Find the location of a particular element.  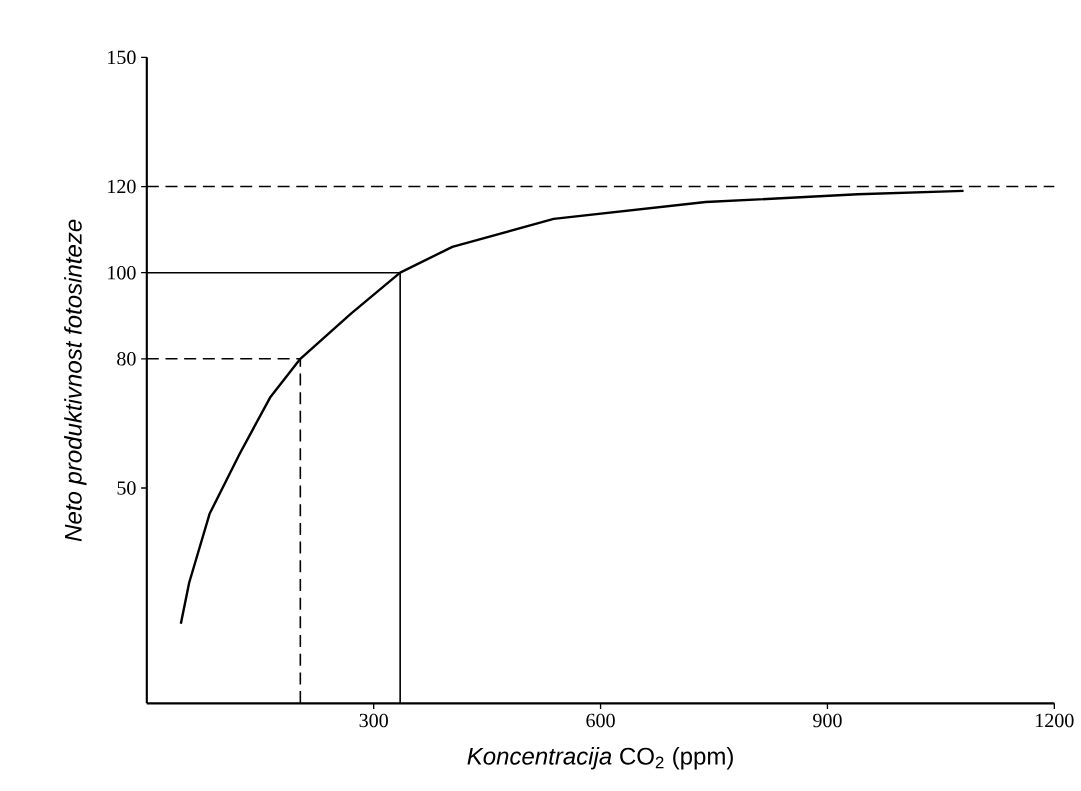

x-tick-label: 1200 is located at coordinates (1055, 720).